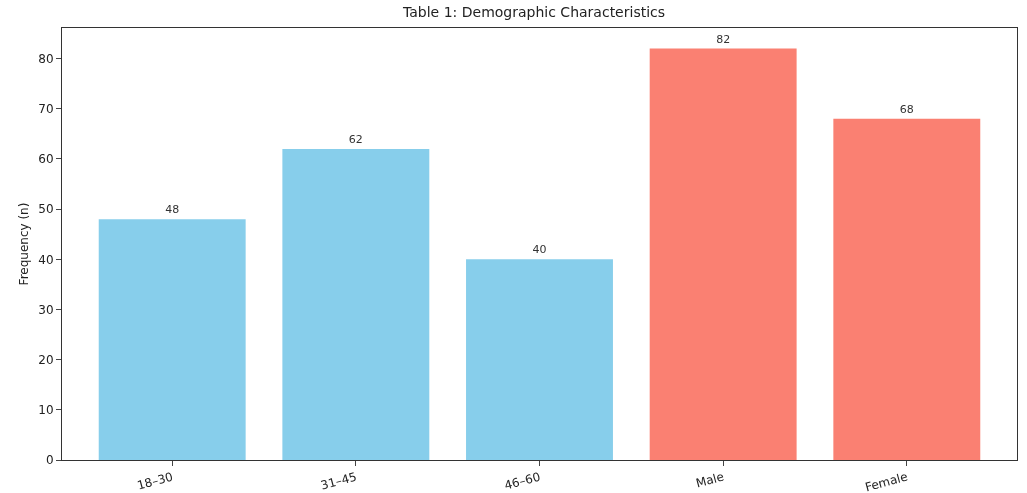 This screenshot has height=493, width=1027. What do you see at coordinates (539, 250) in the screenshot?
I see `data-label: 40` at bounding box center [539, 250].